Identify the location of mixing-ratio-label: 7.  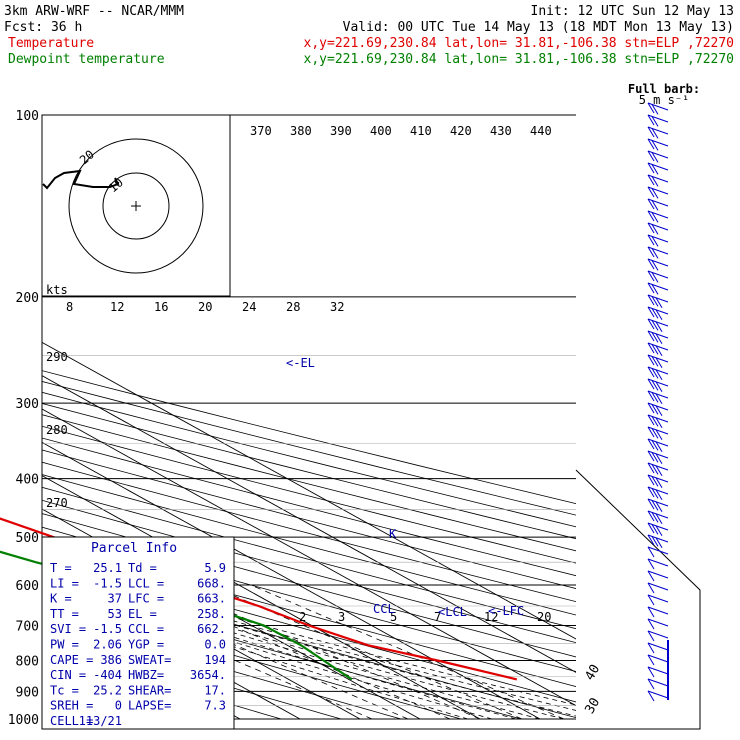
(437, 617).